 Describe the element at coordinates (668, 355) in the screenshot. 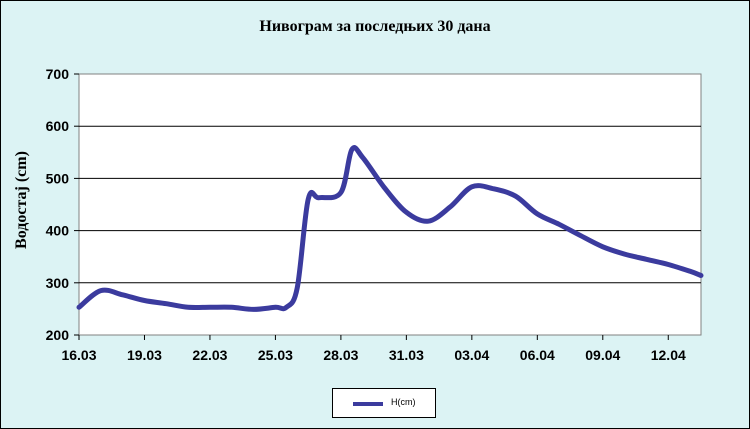

I see `x-tick-label: 12.04` at that location.